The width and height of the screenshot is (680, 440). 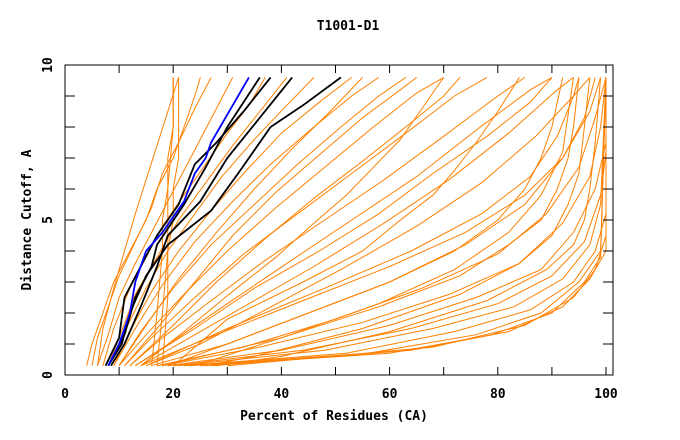 What do you see at coordinates (498, 394) in the screenshot?
I see `x-tick-label: 80` at bounding box center [498, 394].